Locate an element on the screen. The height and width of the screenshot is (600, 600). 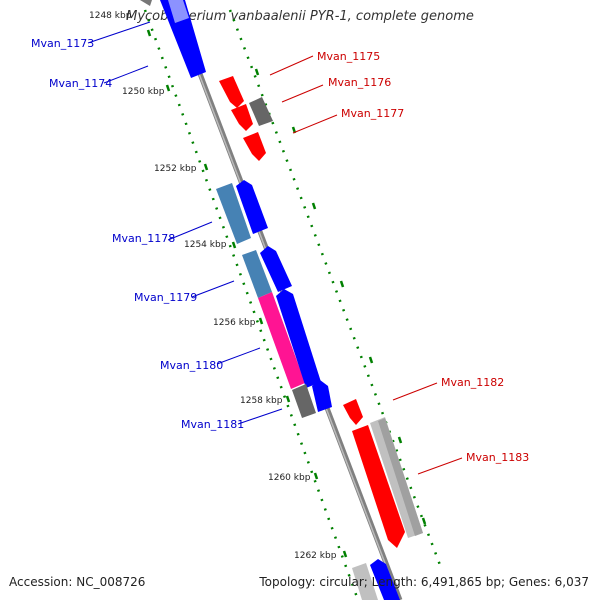
gene-label-mvan-1177: Mvan_1177 is located at coordinates (372, 113).